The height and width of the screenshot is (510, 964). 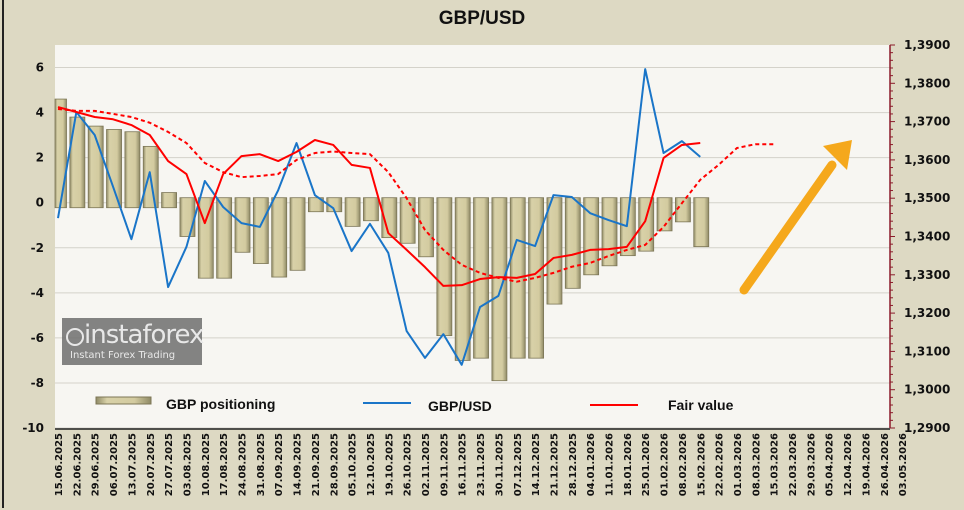 I want to click on x-axis-tick-label: 28.09.2025, so click(x=334, y=464).